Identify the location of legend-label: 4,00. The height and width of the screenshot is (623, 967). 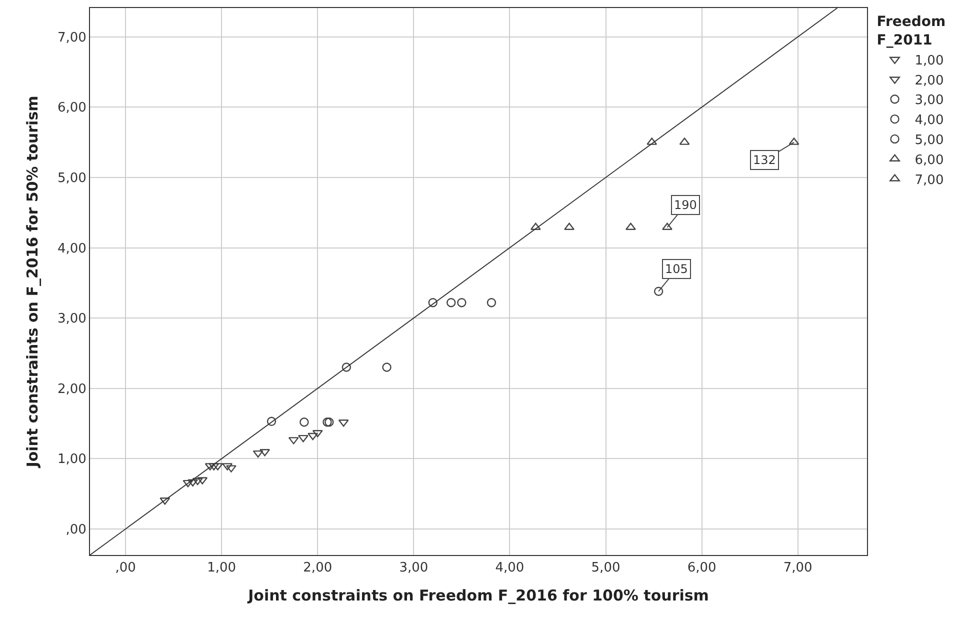
(929, 120).